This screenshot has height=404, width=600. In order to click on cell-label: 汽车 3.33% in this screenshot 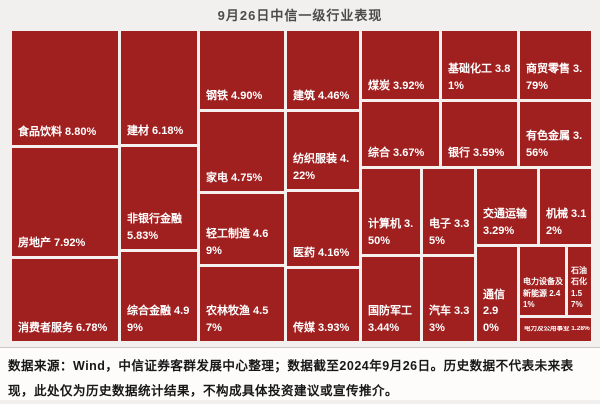, I will do `click(449, 319)`.